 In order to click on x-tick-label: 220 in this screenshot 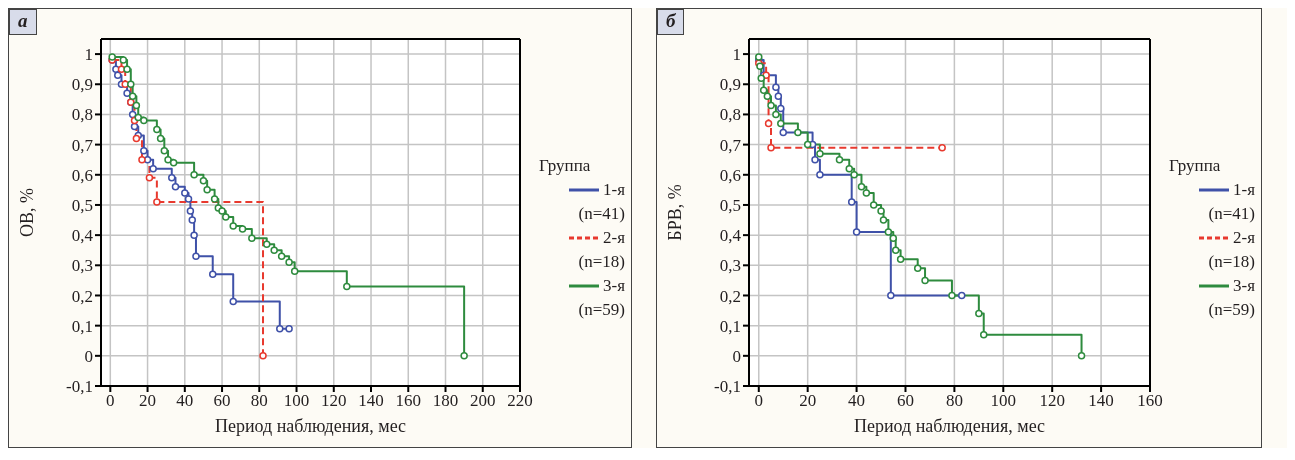, I will do `click(520, 401)`.